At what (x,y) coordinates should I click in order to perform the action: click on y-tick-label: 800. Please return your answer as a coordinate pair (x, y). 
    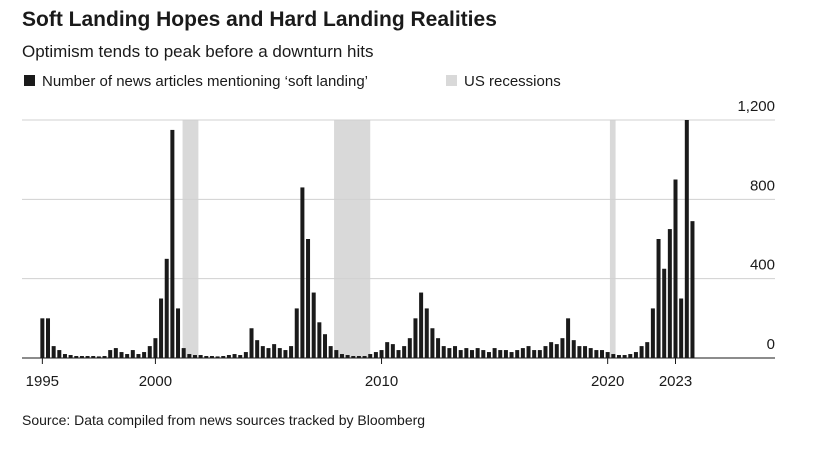
    Looking at the image, I should click on (762, 185).